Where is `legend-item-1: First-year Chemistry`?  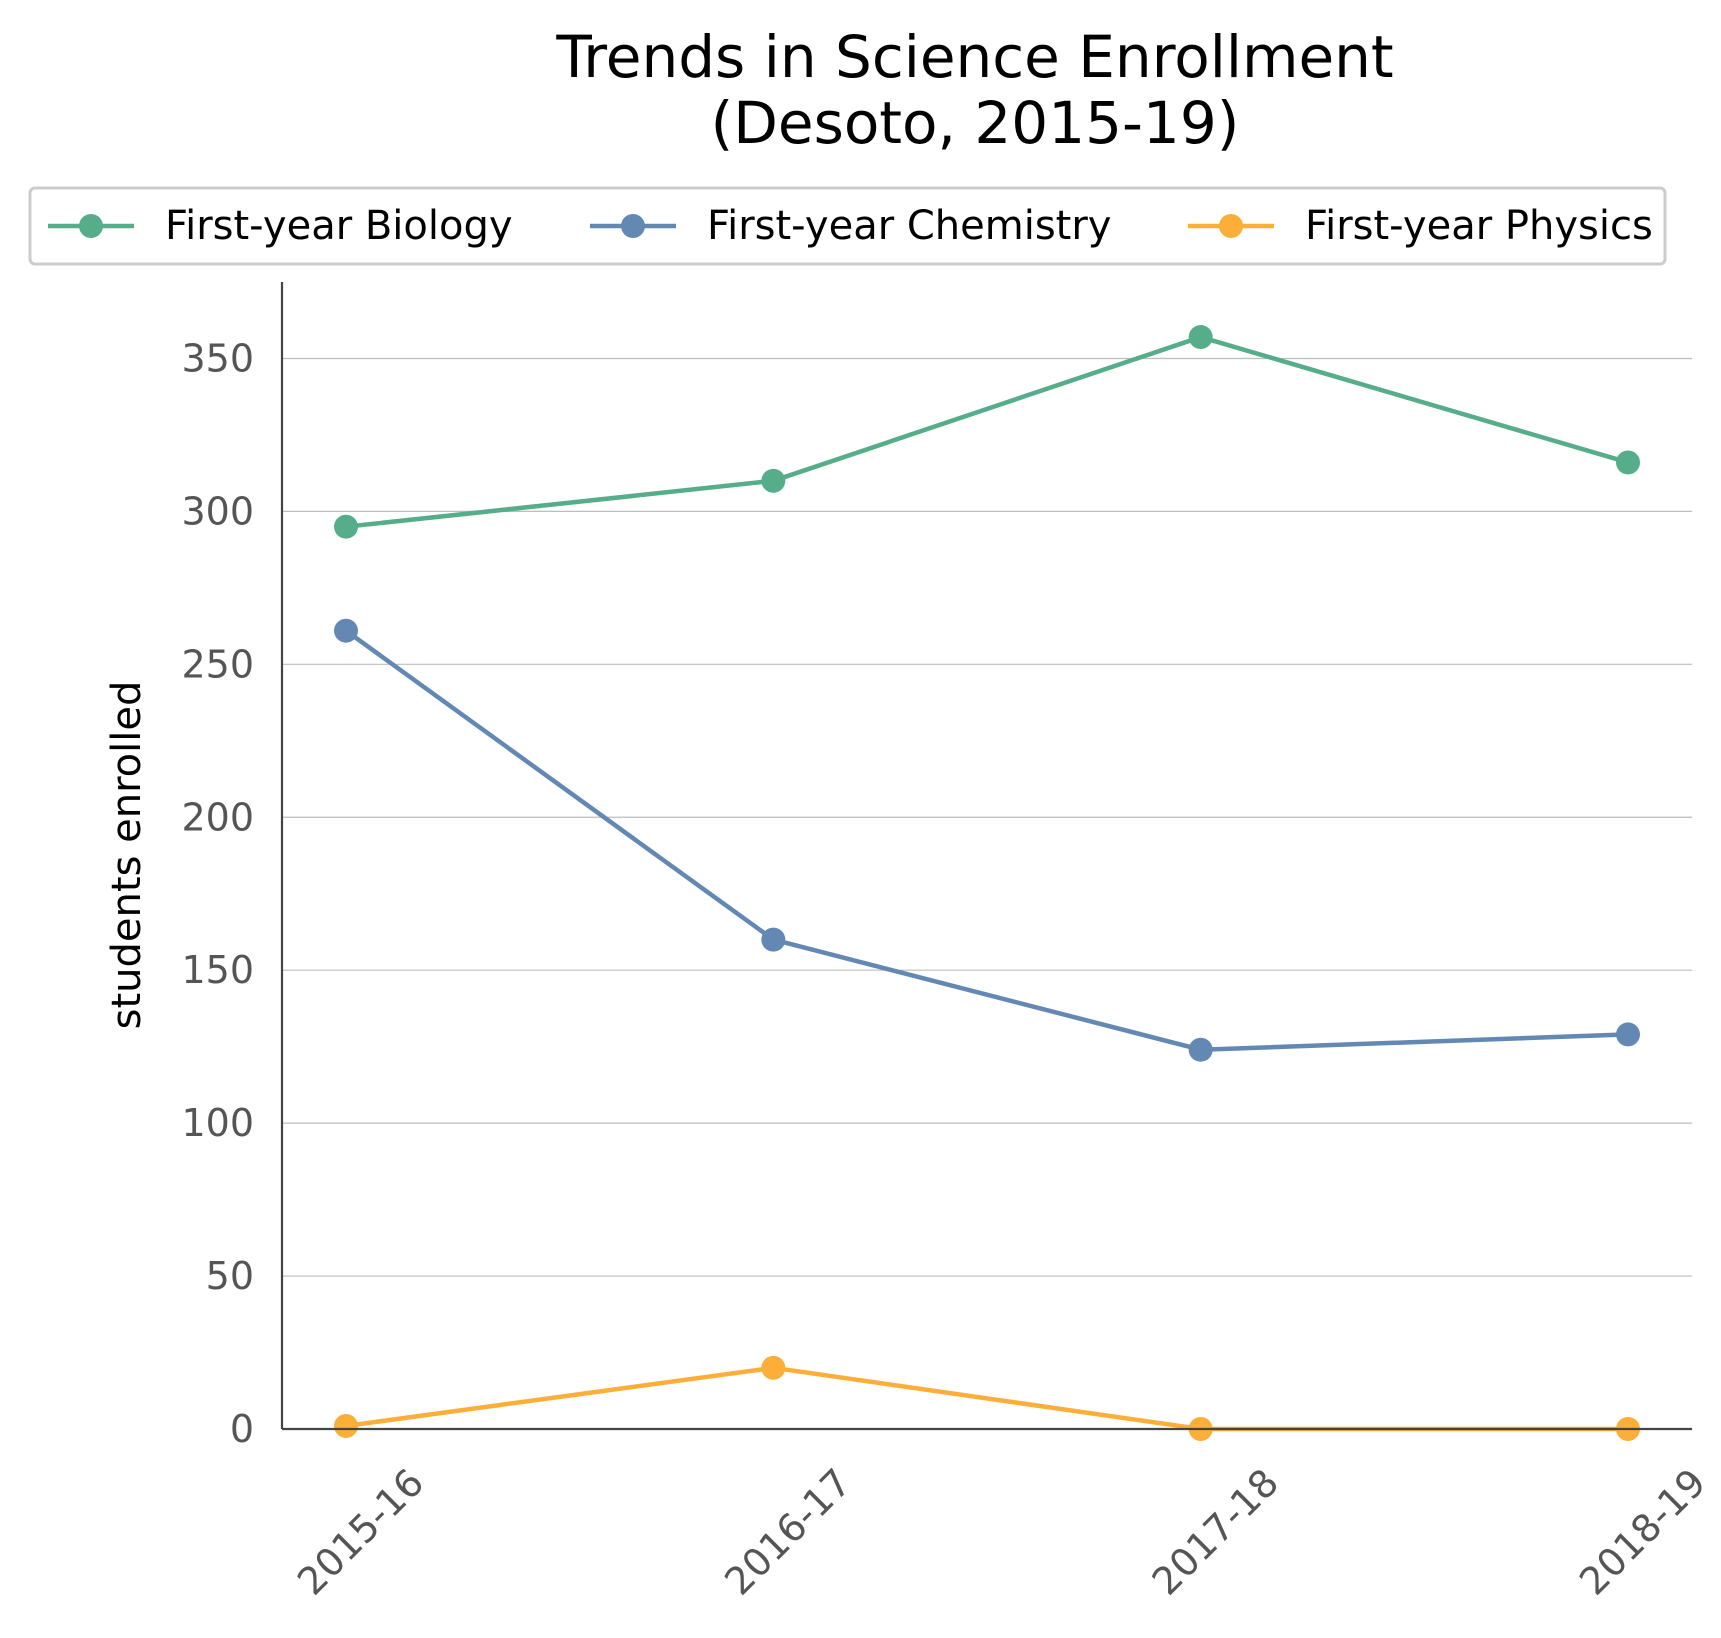 legend-item-1: First-year Chemistry is located at coordinates (850, 226).